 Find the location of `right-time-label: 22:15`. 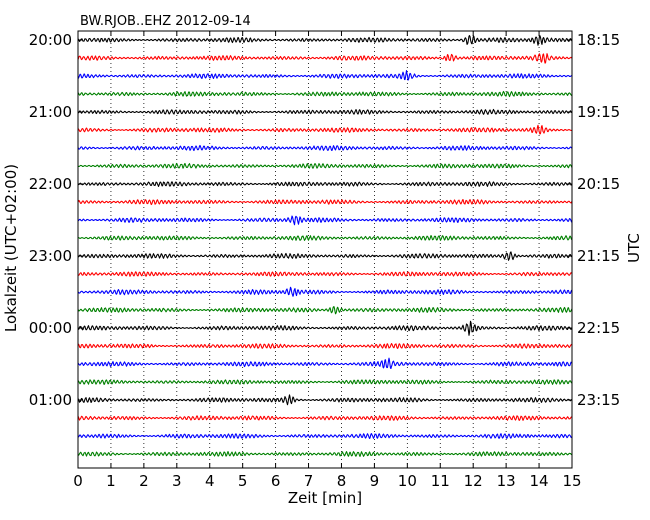

right-time-label: 22:15 is located at coordinates (598, 328).